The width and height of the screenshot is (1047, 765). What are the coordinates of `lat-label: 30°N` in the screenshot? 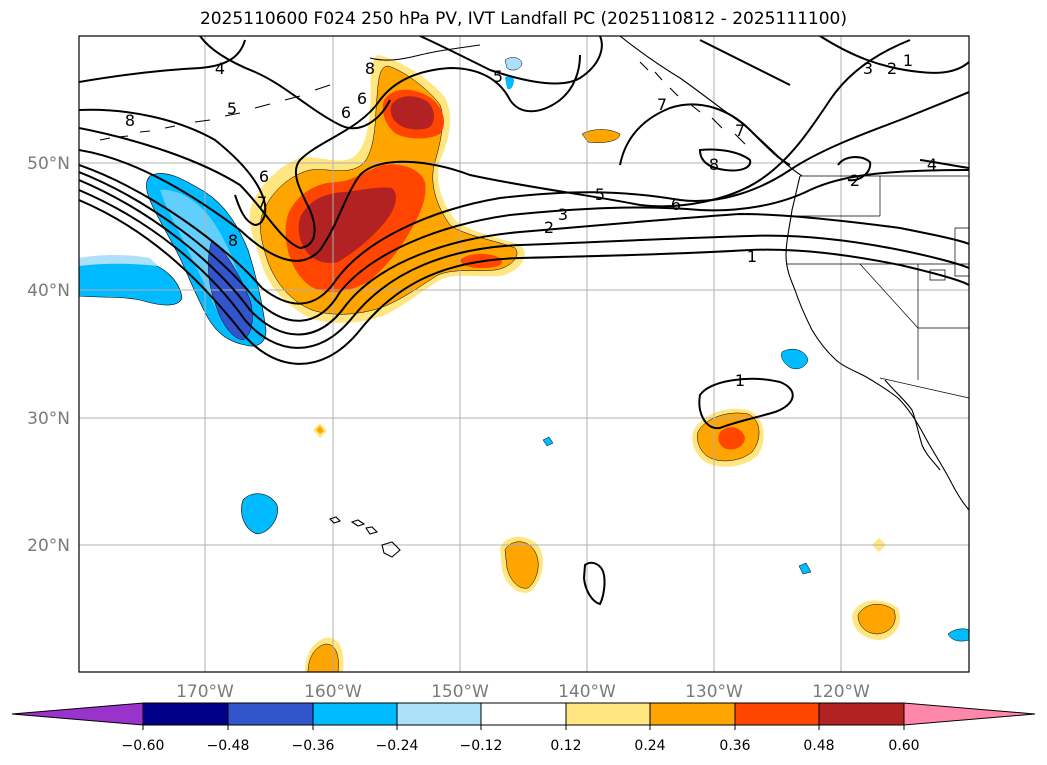 It's located at (48, 419).